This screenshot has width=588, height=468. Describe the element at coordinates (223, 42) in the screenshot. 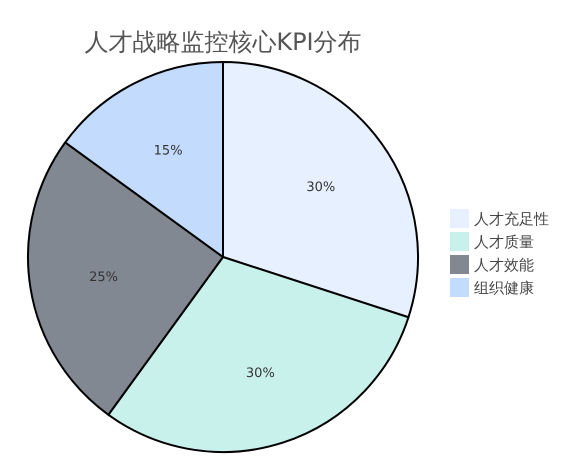

I see `title: 人才战略监控核心KPI分布` at that location.